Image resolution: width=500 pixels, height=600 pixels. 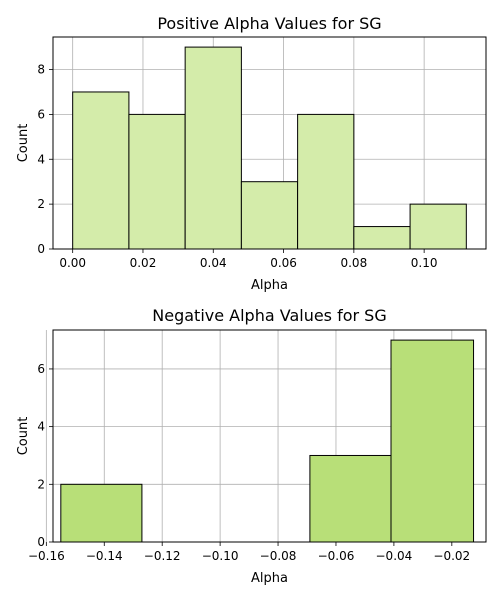 What do you see at coordinates (269, 23) in the screenshot?
I see `chart-title: Positive Alpha Values for SG` at bounding box center [269, 23].